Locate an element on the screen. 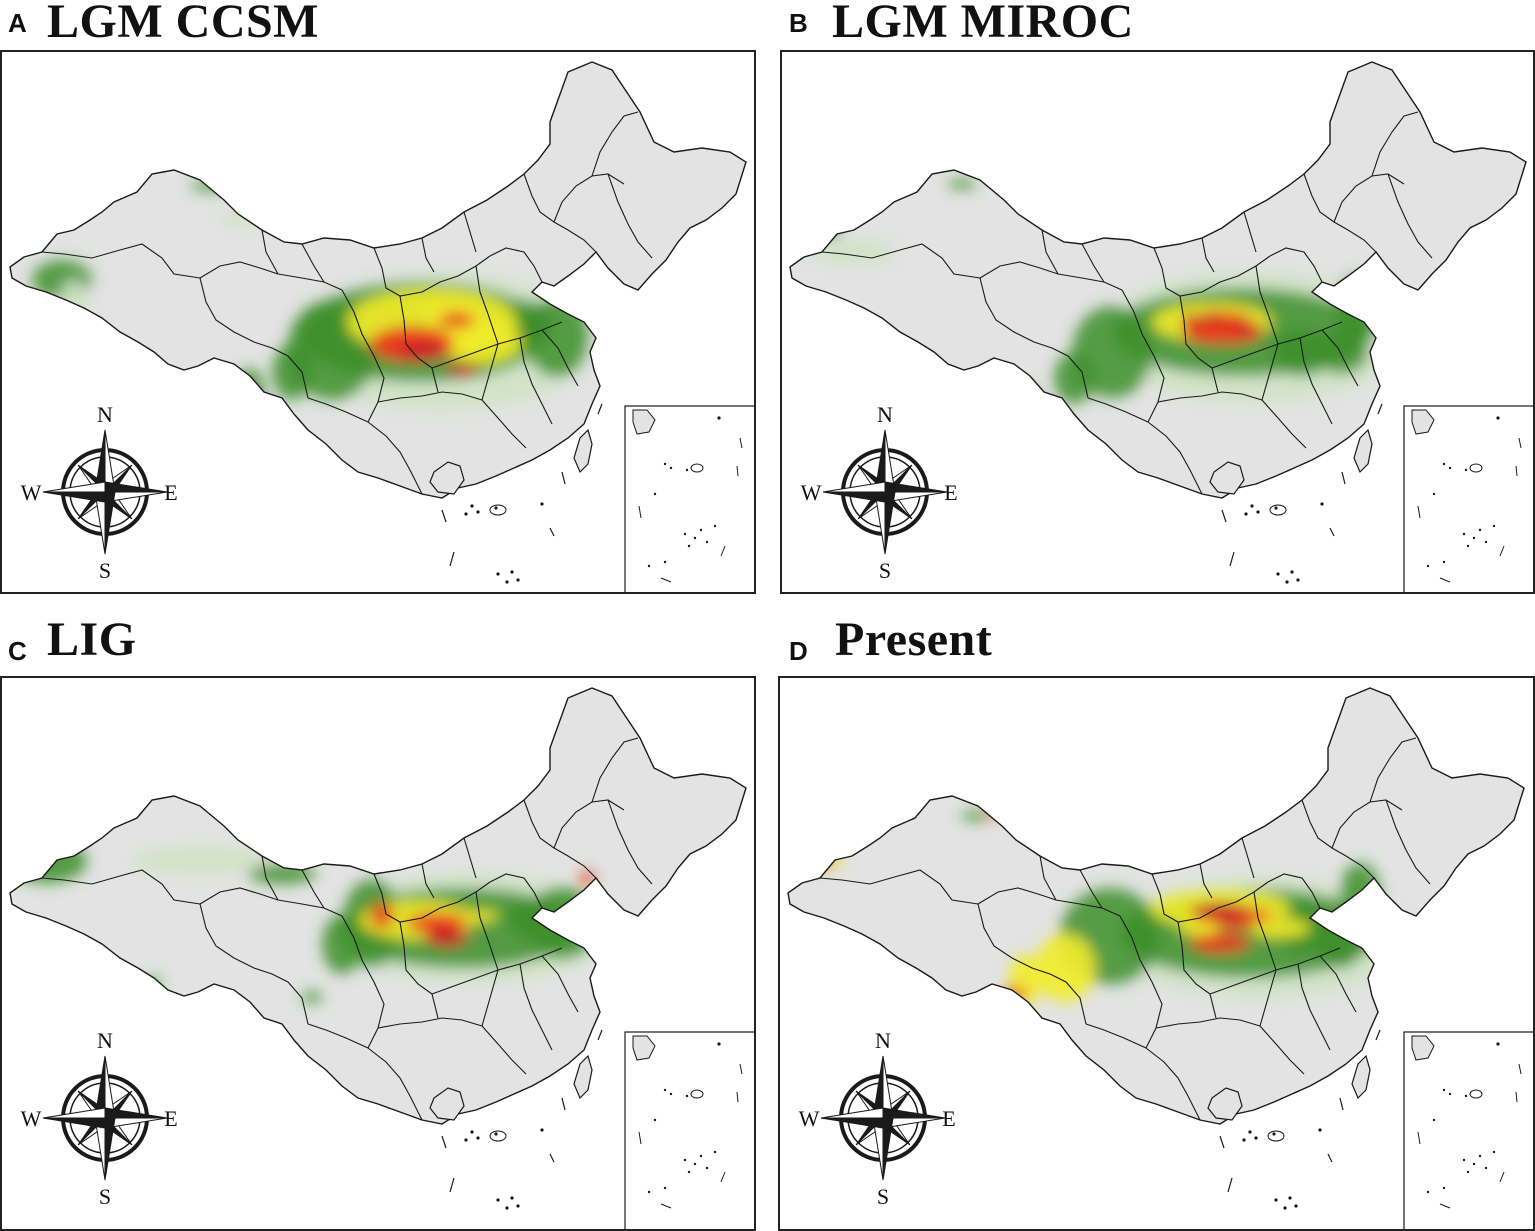 The height and width of the screenshot is (1231, 1535). compass-label-n: N is located at coordinates (885, 414).